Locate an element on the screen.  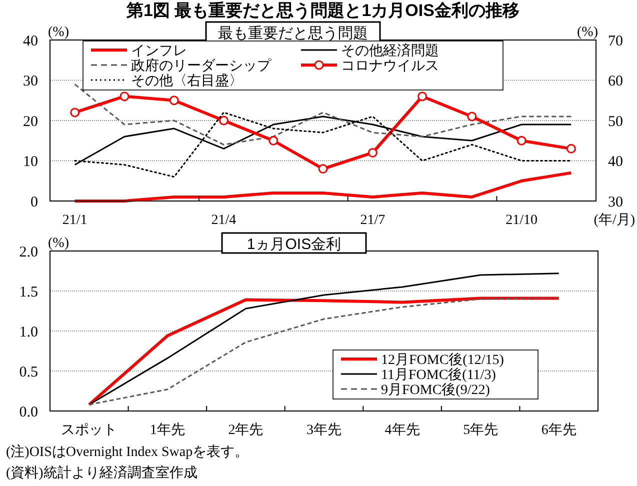
x-tick-label: 3年先 is located at coordinates (324, 430).